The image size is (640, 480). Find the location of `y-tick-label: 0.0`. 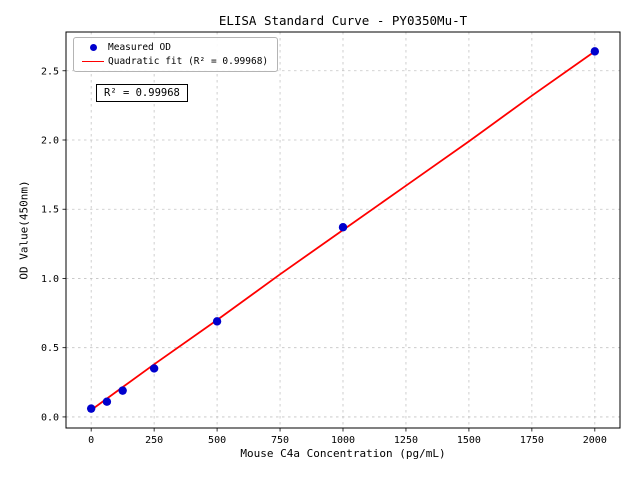

y-tick-label: 0.0 is located at coordinates (50, 417).